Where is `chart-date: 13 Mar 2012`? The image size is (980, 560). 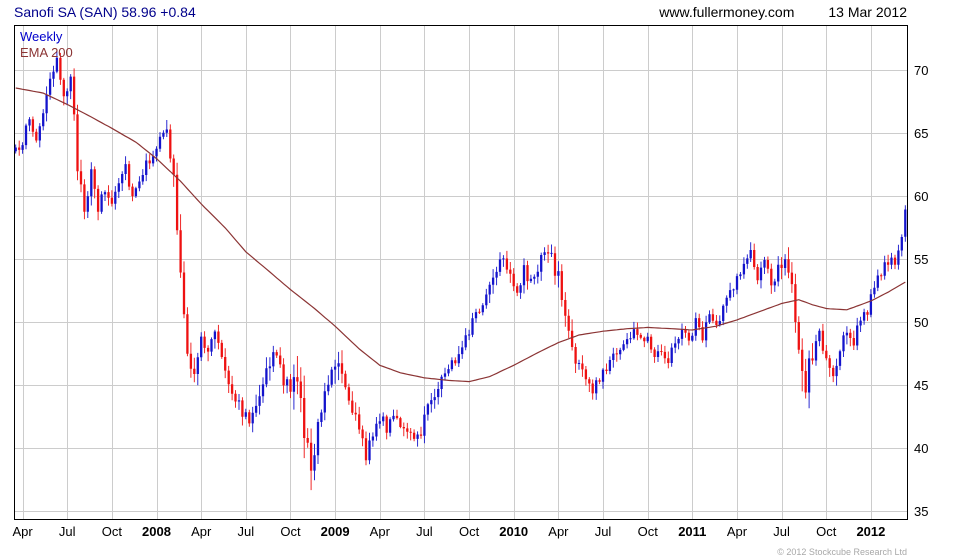 chart-date: 13 Mar 2012 is located at coordinates (867, 12).